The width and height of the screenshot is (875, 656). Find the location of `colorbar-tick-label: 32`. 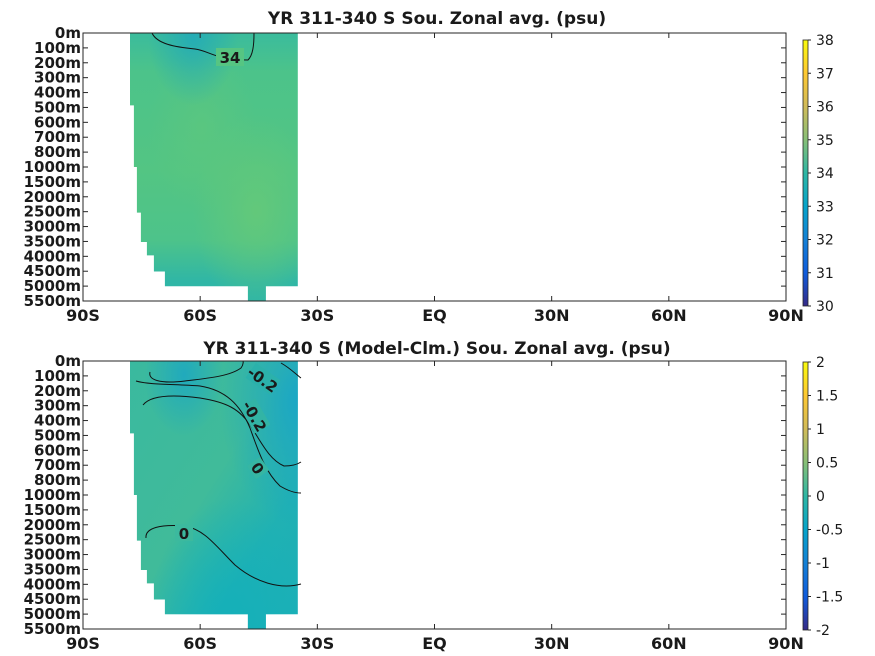

colorbar-tick-label: 32 is located at coordinates (825, 241).